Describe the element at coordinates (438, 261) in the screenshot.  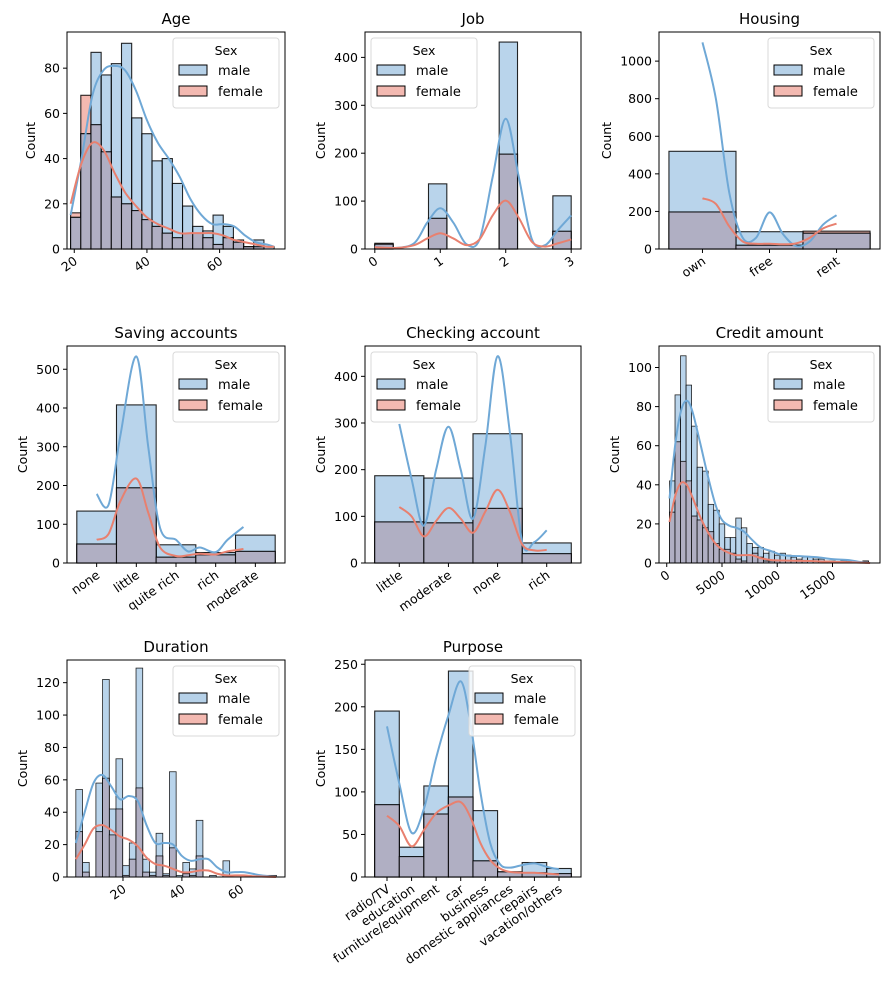
I see `x-tick-label: 1` at that location.